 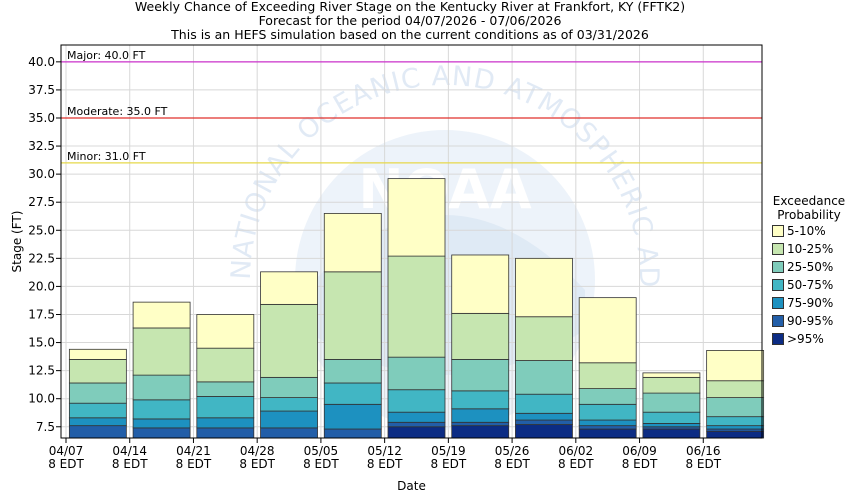 What do you see at coordinates (41, 314) in the screenshot?
I see `y-tick-label: 17.5` at bounding box center [41, 314].